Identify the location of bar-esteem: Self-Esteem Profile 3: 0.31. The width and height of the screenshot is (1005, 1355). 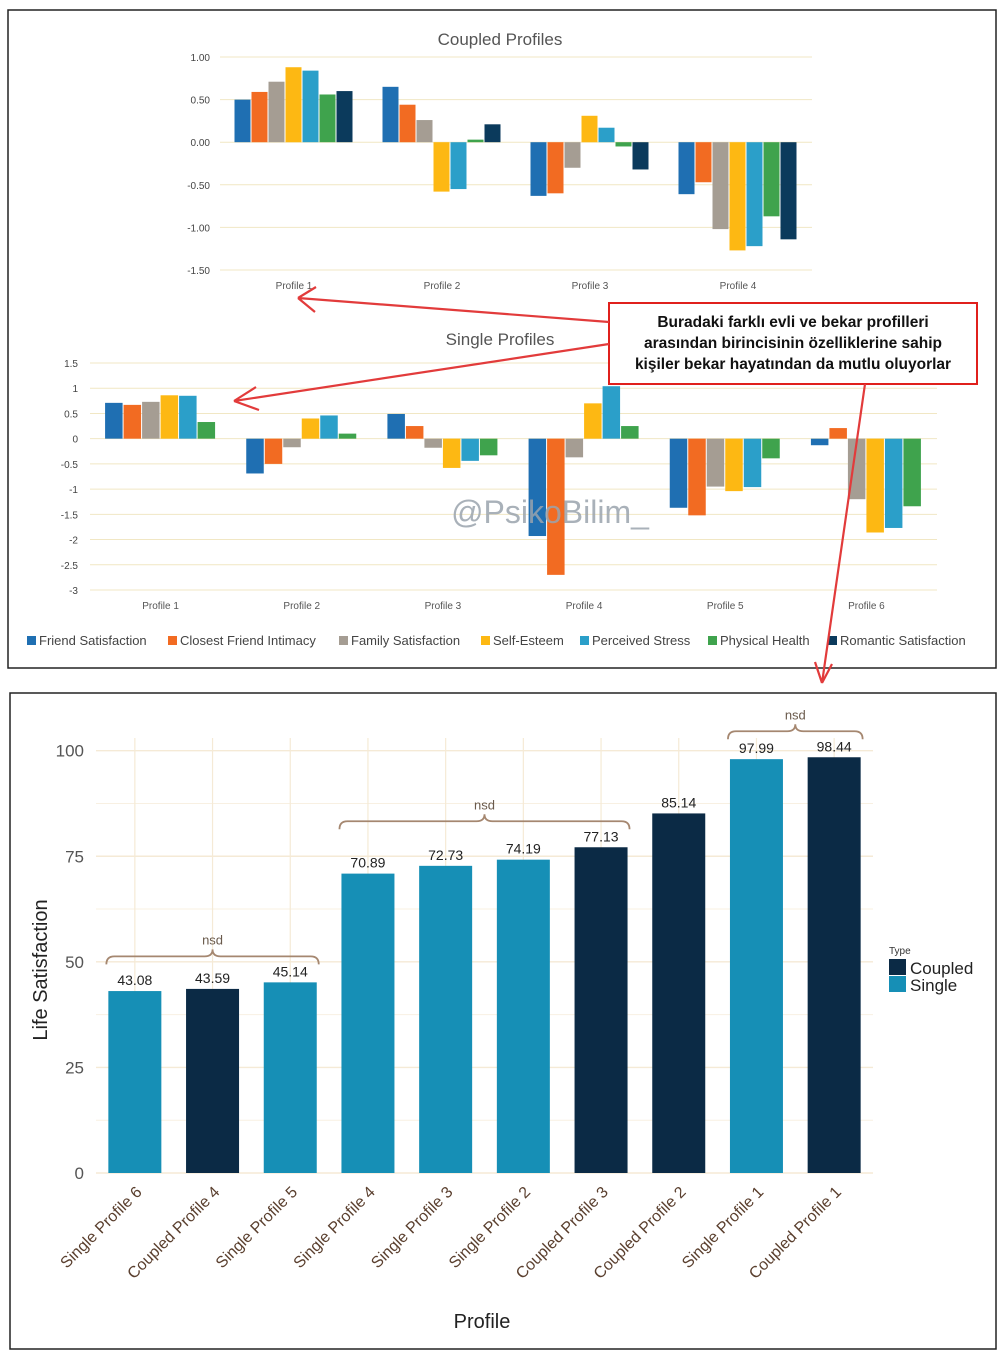
(589, 129).